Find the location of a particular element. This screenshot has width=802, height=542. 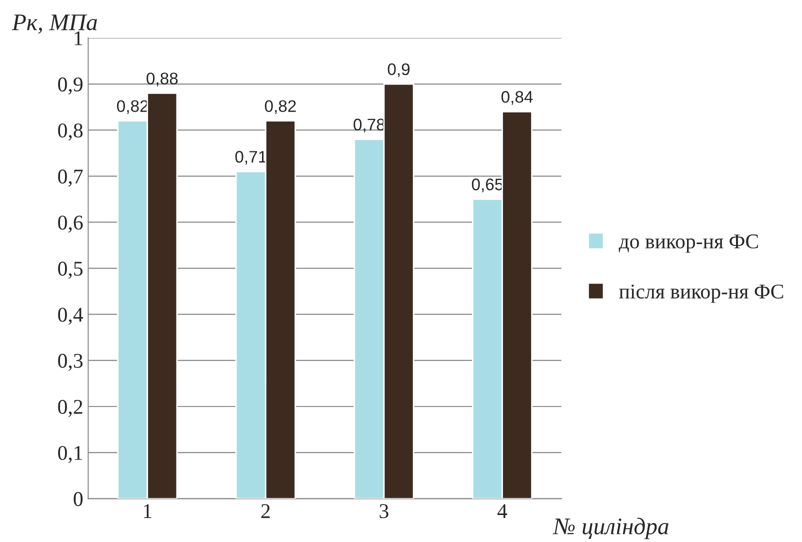

x-tick-label: 3 is located at coordinates (384, 511).